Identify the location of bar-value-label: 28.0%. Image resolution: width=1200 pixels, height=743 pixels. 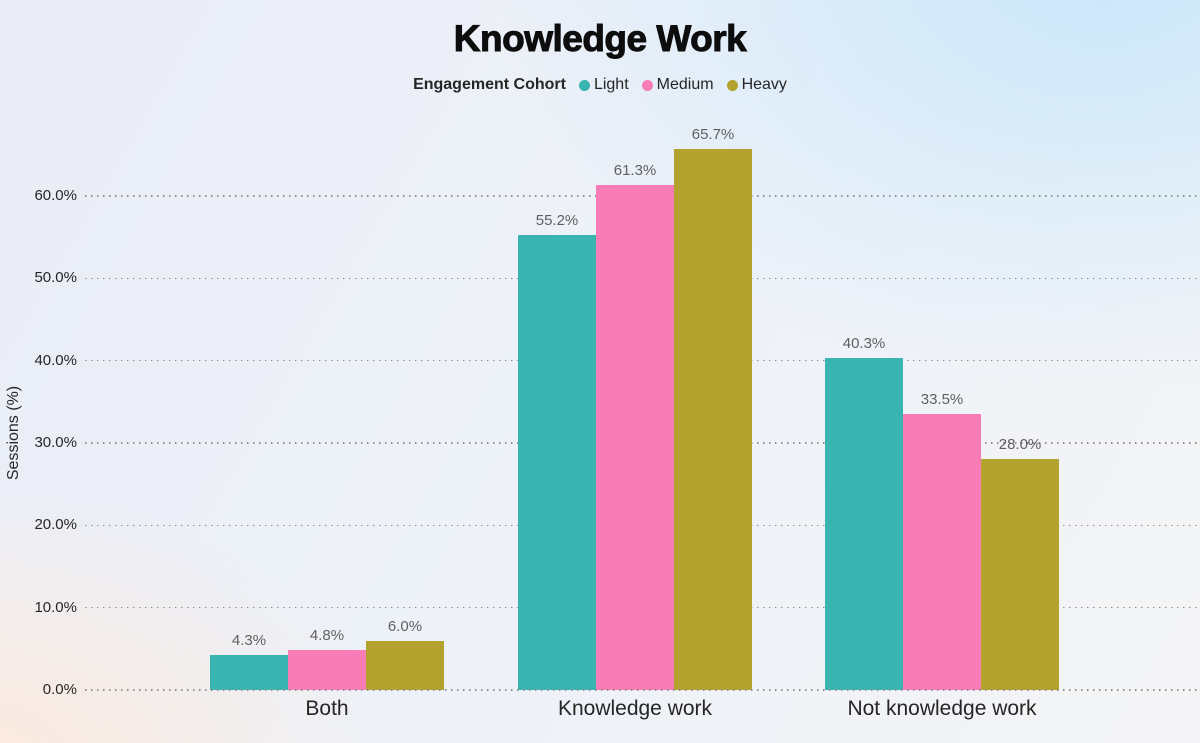
(1020, 445).